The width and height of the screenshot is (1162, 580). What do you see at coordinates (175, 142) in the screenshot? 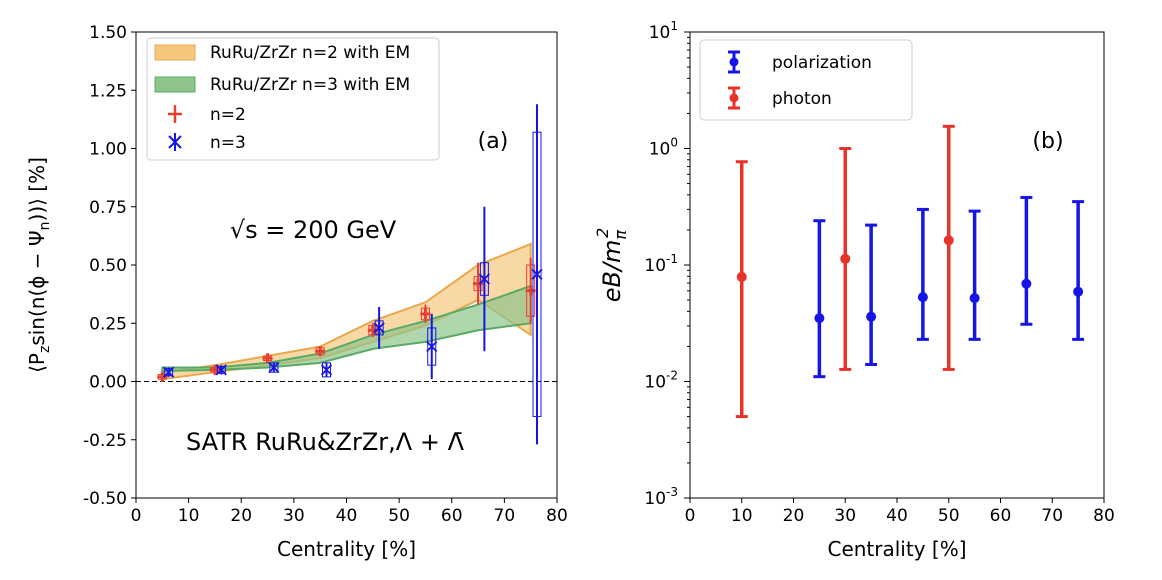
I see `legend-marker-n3` at bounding box center [175, 142].